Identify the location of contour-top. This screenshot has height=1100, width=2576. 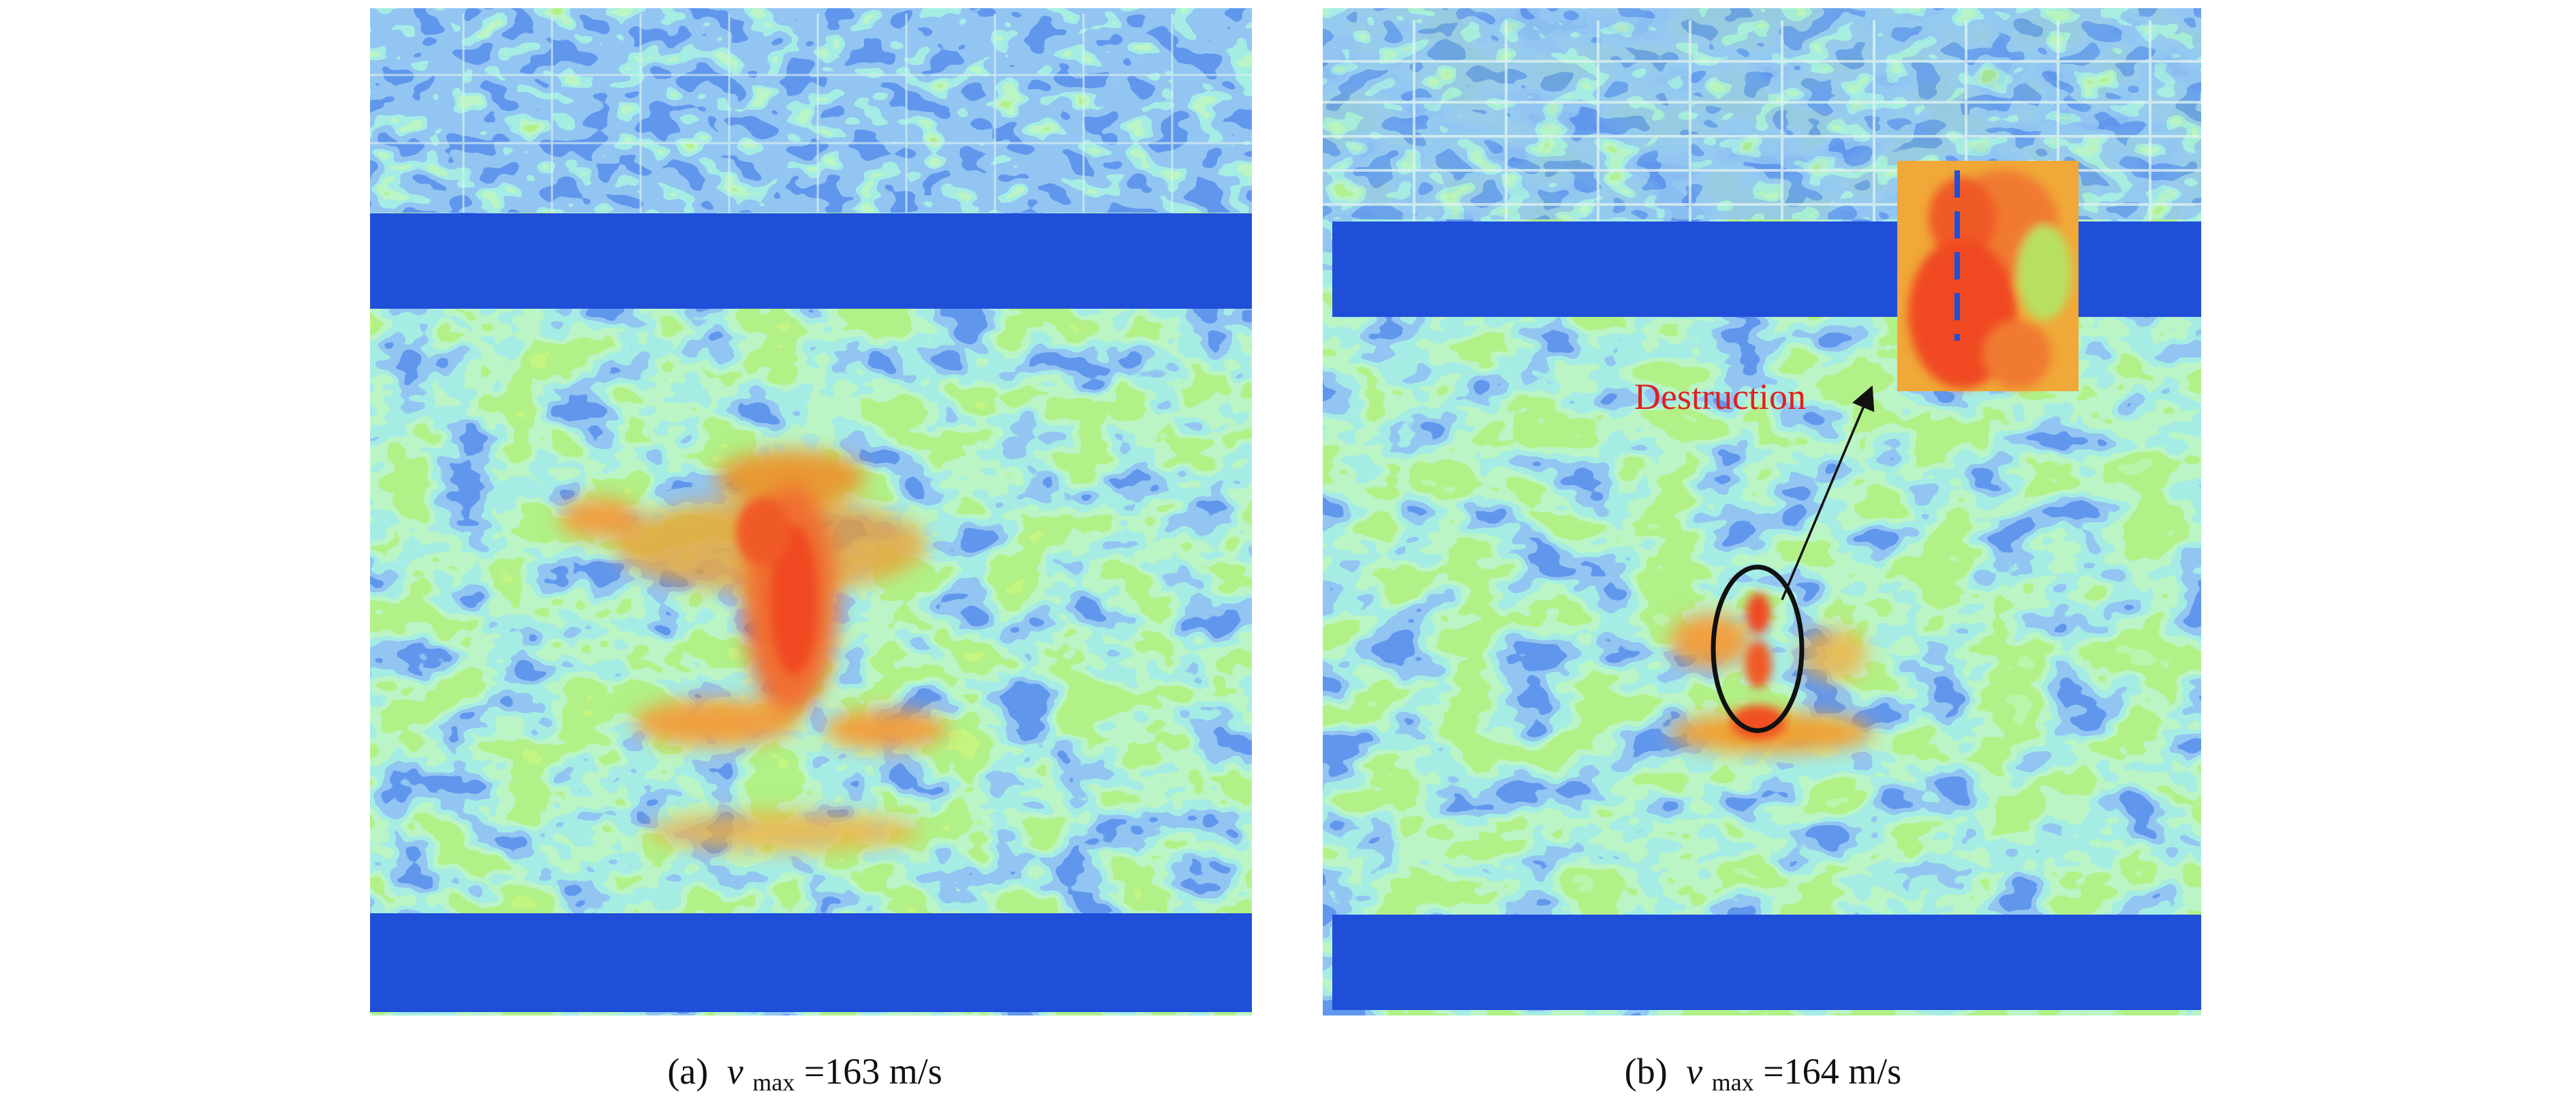
(811, 110).